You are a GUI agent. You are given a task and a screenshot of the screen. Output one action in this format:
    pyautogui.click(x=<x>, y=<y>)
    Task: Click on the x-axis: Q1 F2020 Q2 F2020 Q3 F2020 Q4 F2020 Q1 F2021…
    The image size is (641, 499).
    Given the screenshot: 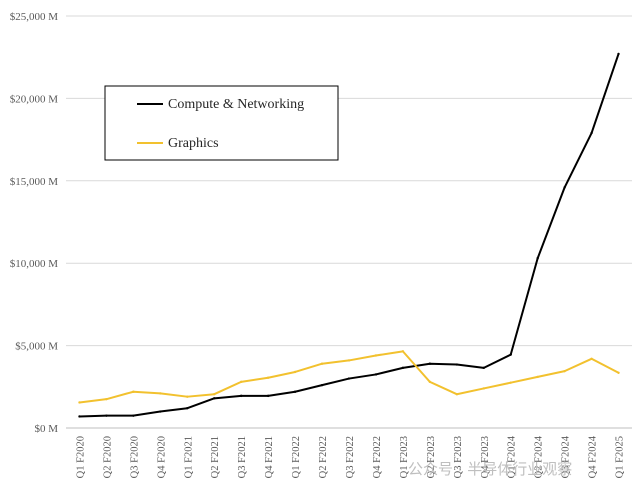 What is the action you would take?
    pyautogui.click(x=349, y=452)
    